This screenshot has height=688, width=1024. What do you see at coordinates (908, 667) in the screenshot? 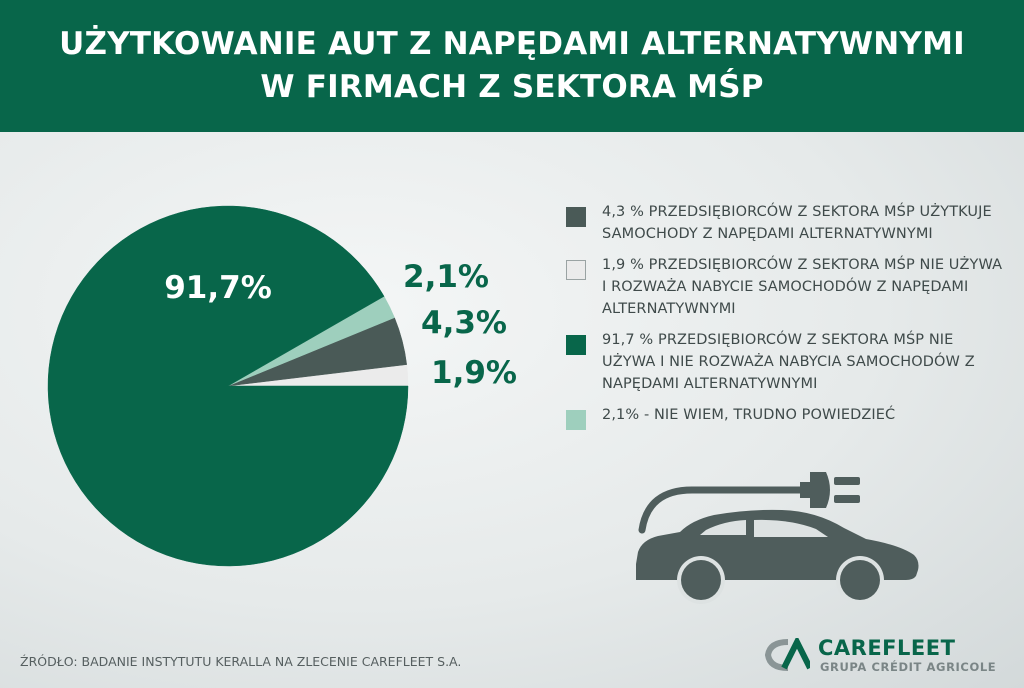
I see `logo-subtitle: GRUPA CRÉDIT AGRICOLE` at bounding box center [908, 667].